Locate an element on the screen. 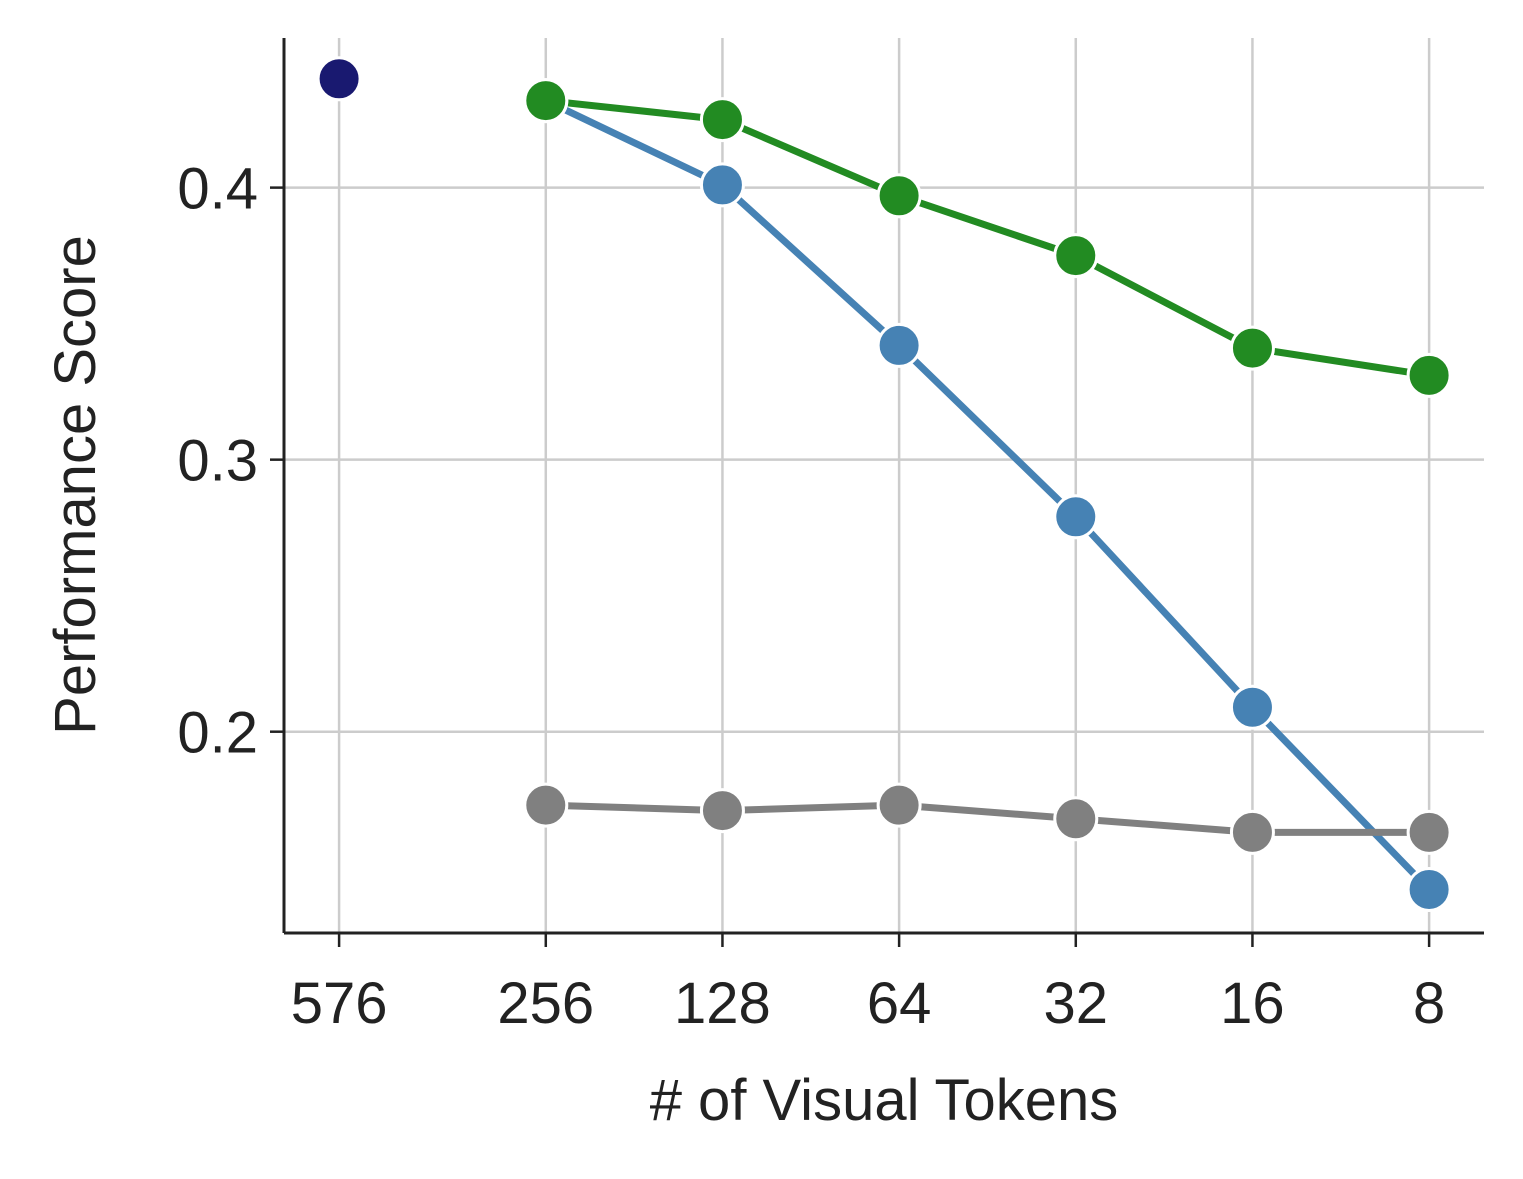 This screenshot has height=1179, width=1523. x-tick-label: 576 is located at coordinates (339, 1003).